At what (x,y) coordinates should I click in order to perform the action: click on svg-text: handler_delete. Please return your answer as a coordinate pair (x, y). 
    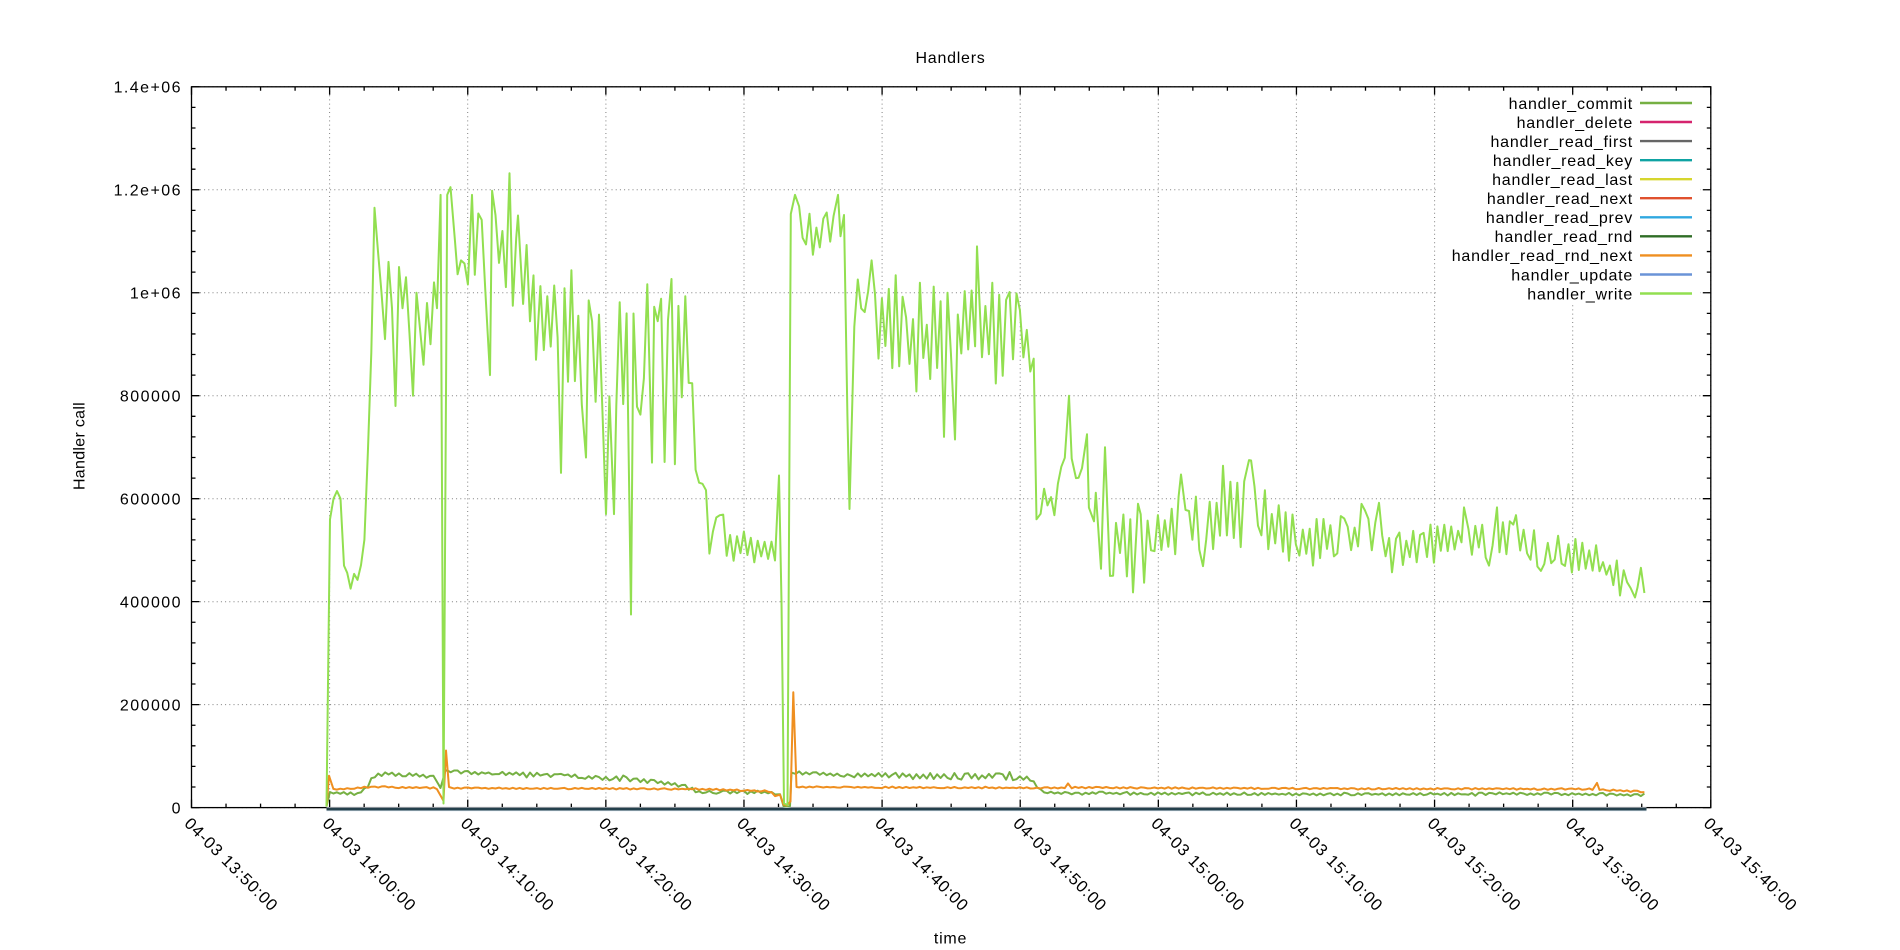
    Looking at the image, I should click on (1575, 123).